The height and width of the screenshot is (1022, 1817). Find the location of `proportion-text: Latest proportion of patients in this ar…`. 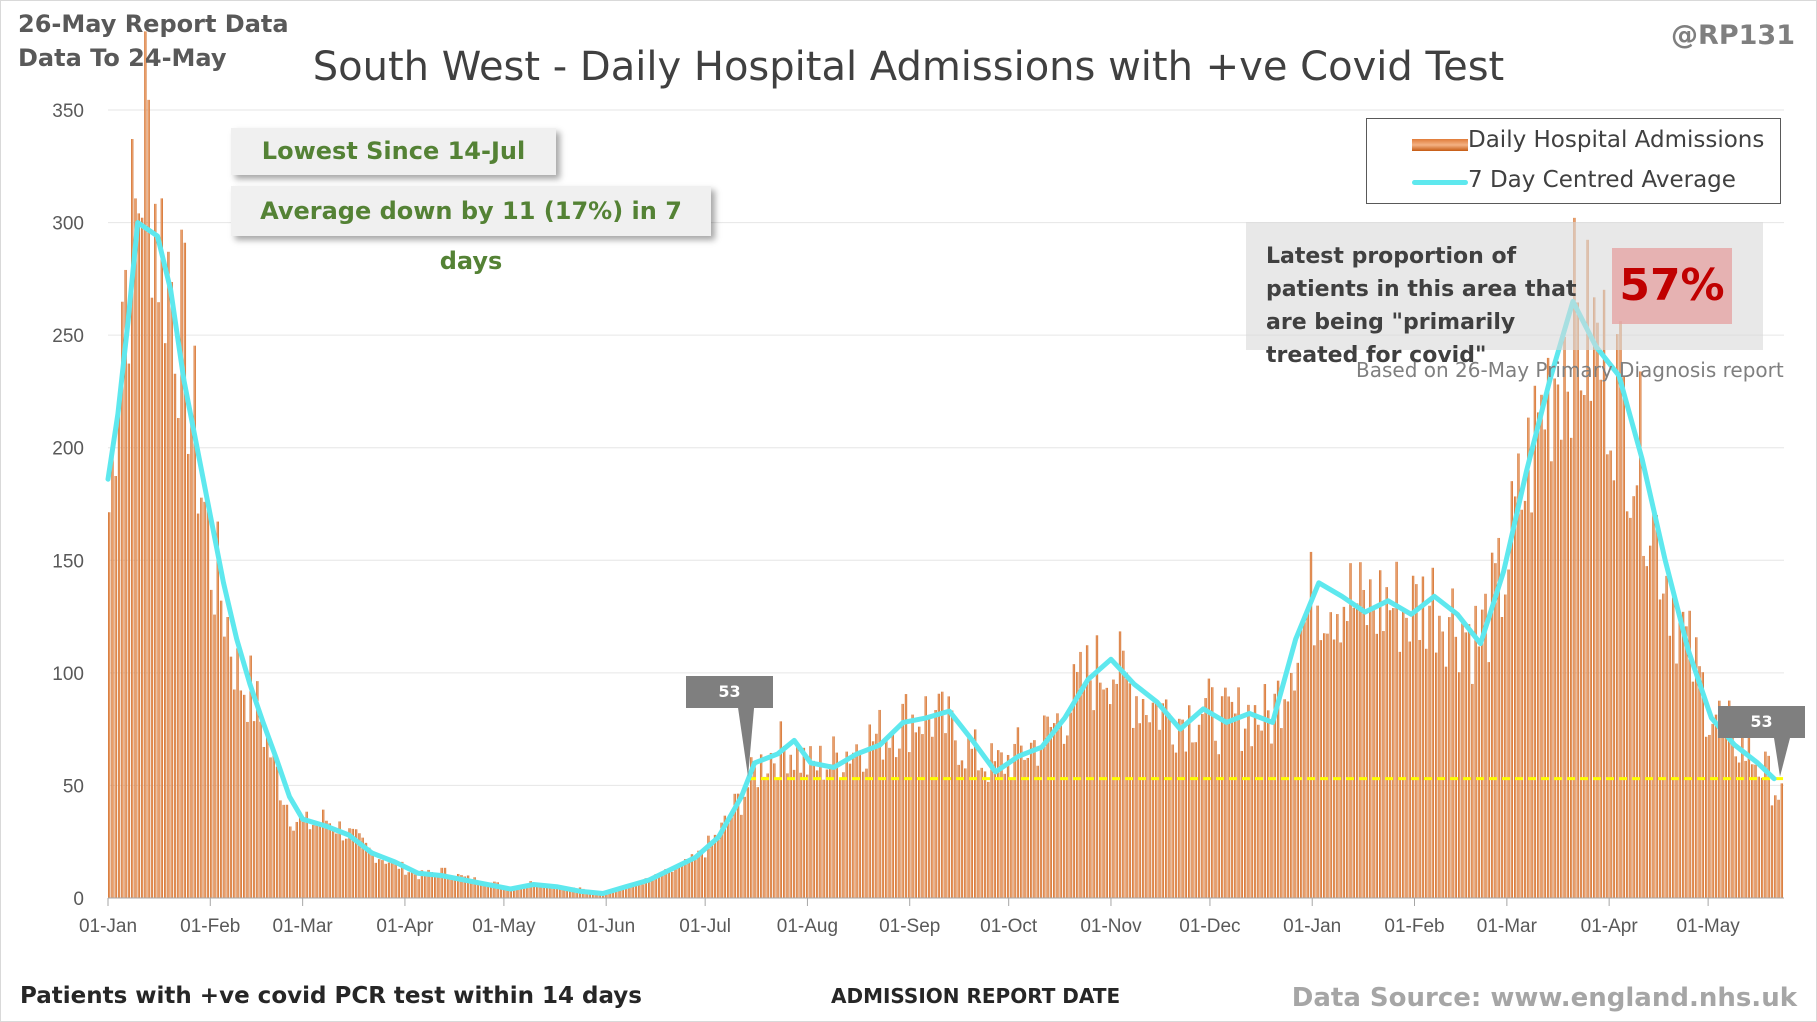

proportion-text: Latest proportion of patients in this ar… is located at coordinates (1421, 306).